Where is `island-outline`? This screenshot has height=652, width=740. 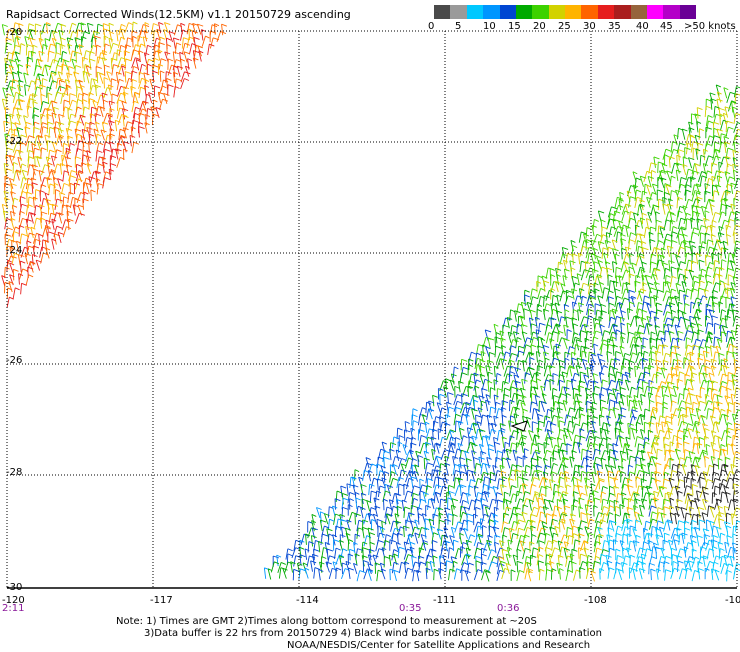
island-outline is located at coordinates (519, 426).